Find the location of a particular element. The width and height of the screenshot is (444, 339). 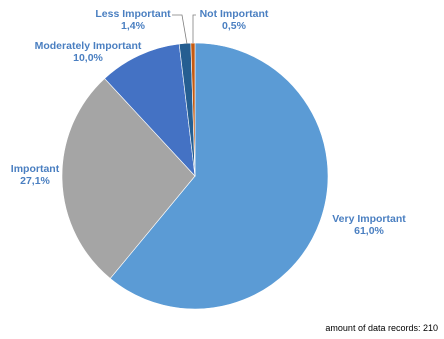

data-records-note: amount of data records: 210 is located at coordinates (381, 328).